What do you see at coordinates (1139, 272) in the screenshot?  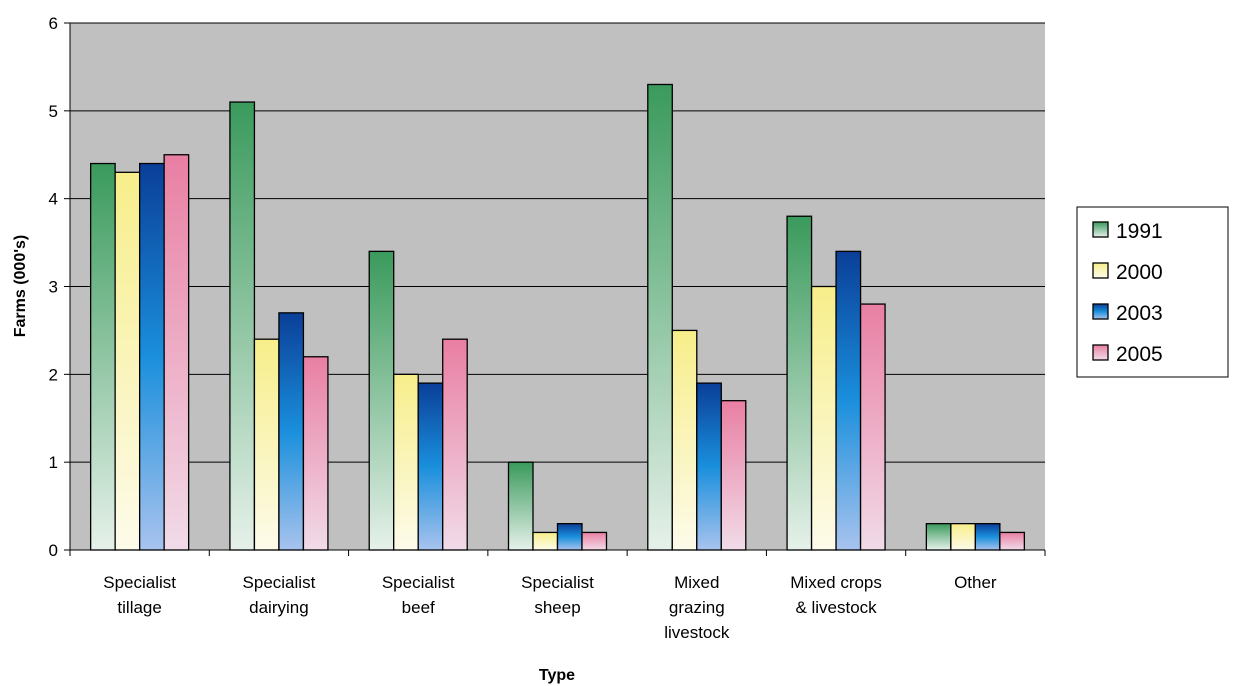 I see `legend-label: 2000` at bounding box center [1139, 272].